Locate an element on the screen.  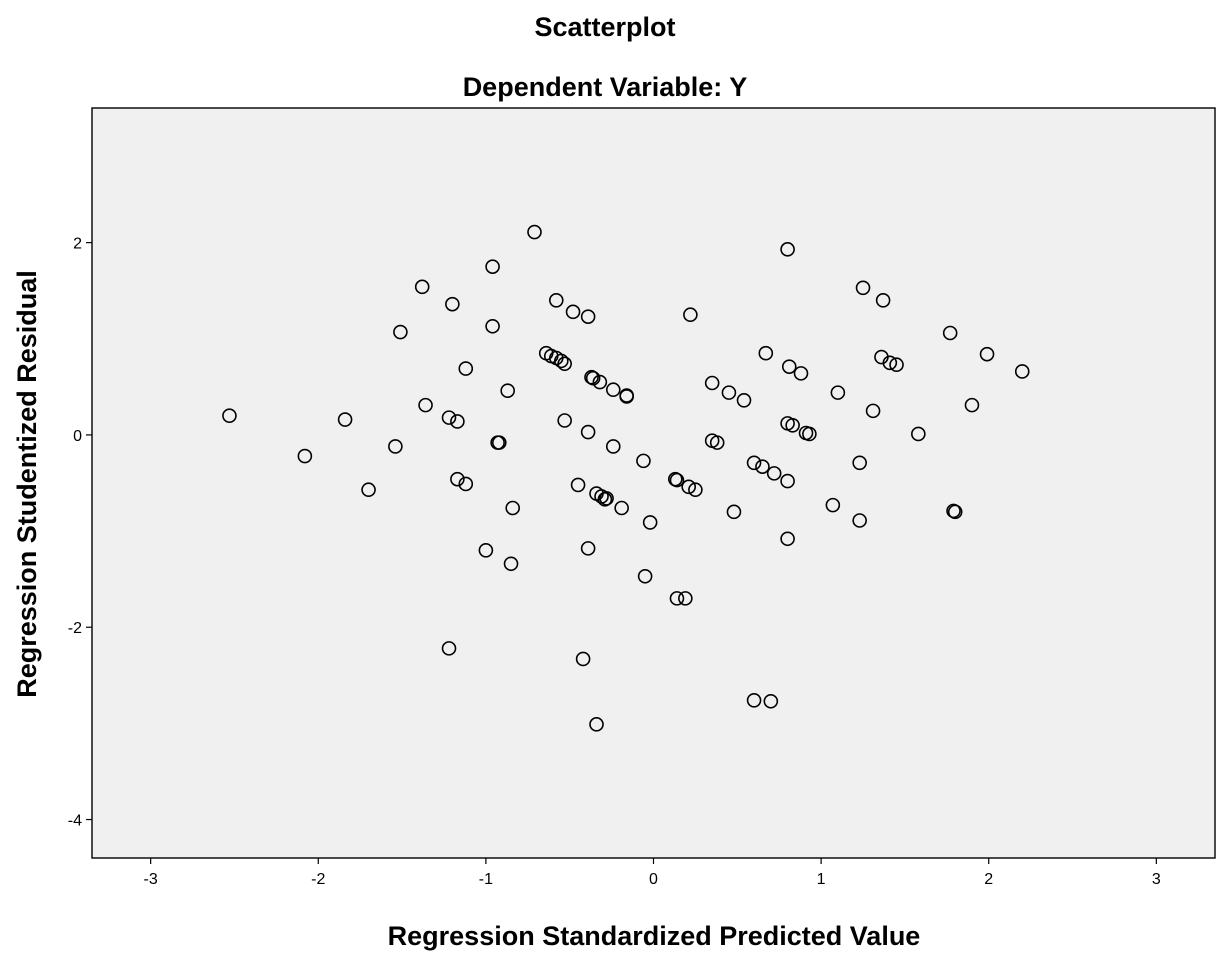
x-tick-label: 0 is located at coordinates (653, 879).